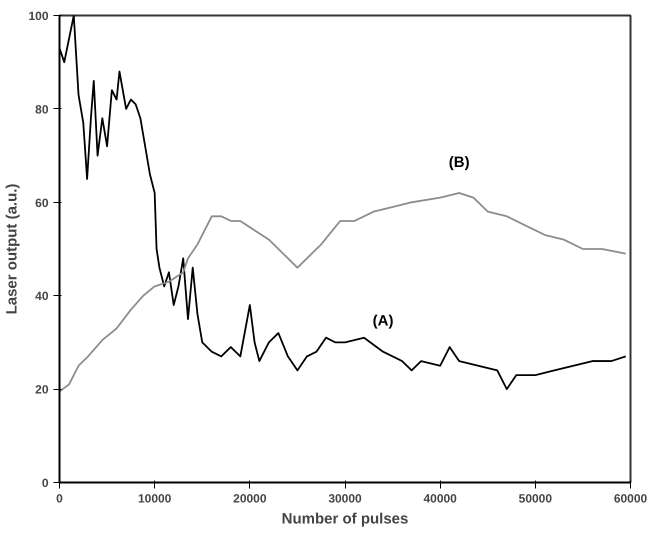 This screenshot has height=534, width=654. What do you see at coordinates (631, 499) in the screenshot?
I see `x-tick-label: 60000` at bounding box center [631, 499].